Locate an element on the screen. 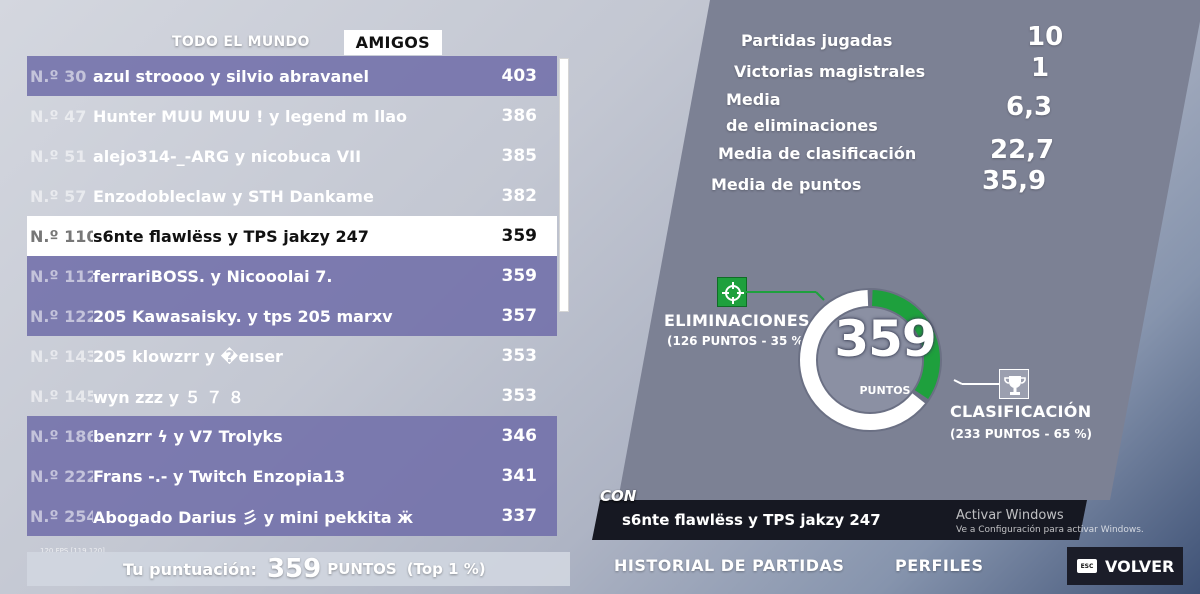 Image resolution: width=1200 pixels, height=594 pixels. leaderboard-rank: N.º 30 is located at coordinates (58, 76).